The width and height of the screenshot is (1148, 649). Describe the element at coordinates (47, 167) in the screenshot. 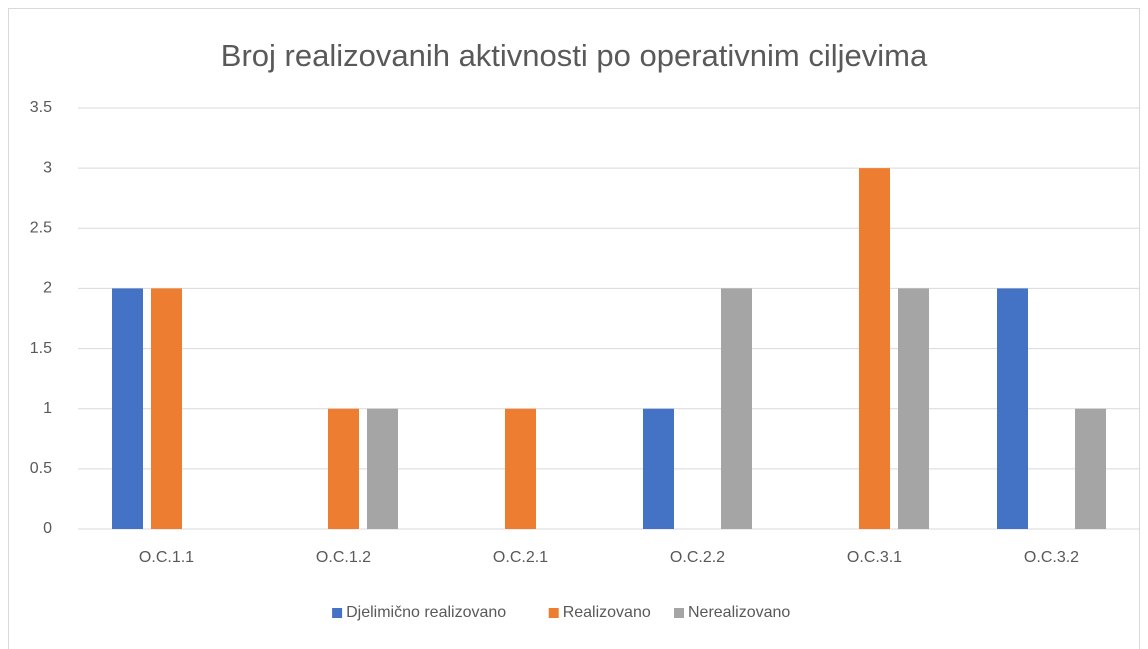

I see `y-tick-label: 3` at that location.